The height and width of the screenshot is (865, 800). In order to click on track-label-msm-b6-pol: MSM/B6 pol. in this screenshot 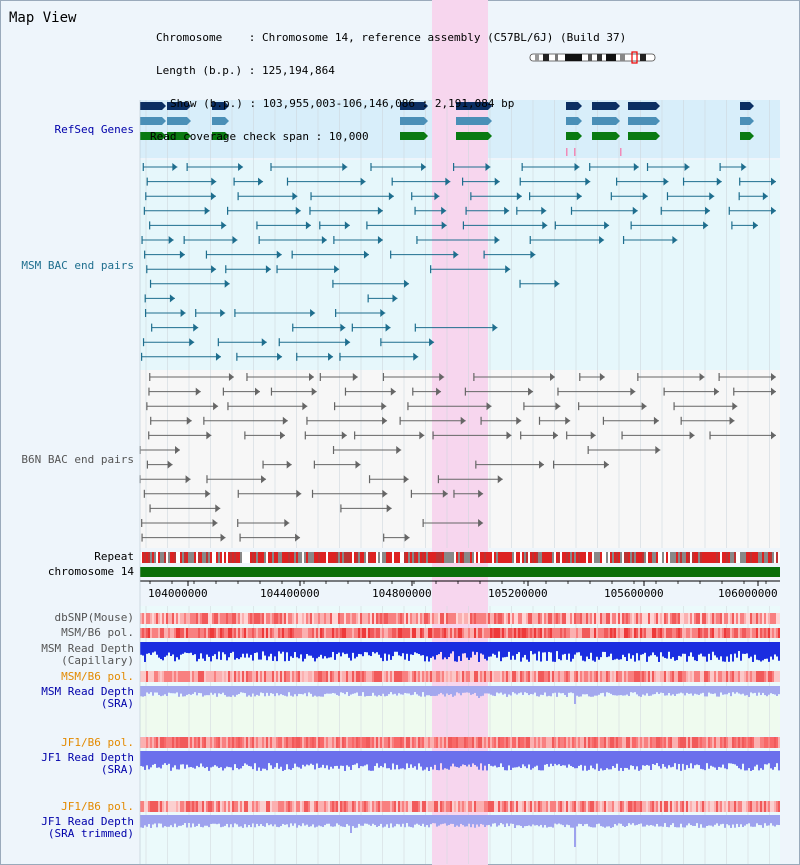, I will do `click(97, 632)`.